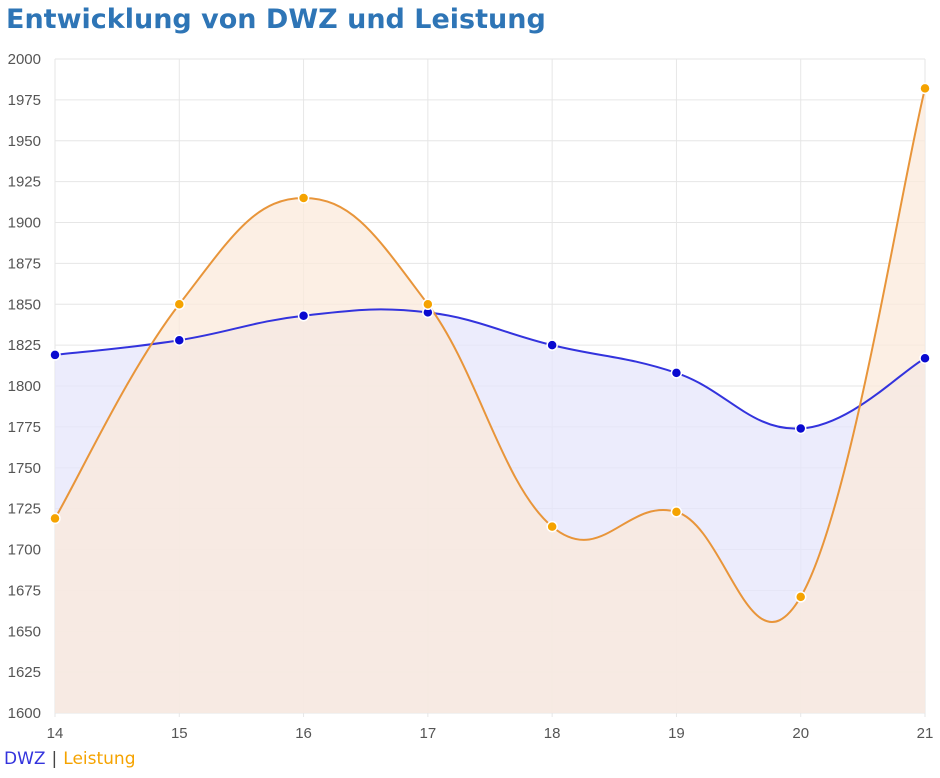 The height and width of the screenshot is (778, 940). Describe the element at coordinates (24, 59) in the screenshot. I see `y-tick-label: 2000` at that location.